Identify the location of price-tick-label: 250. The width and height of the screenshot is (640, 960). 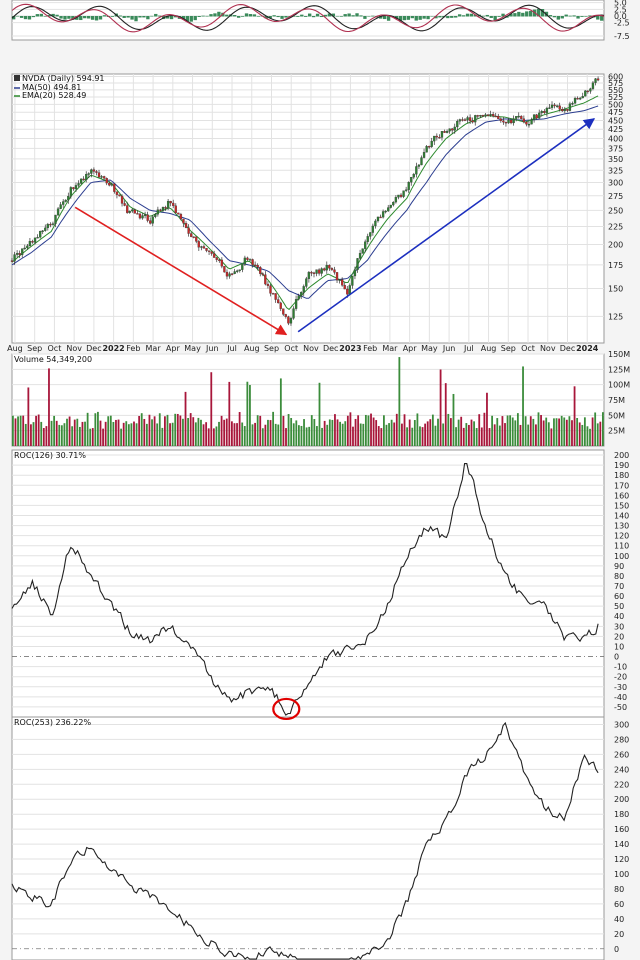
(615, 210).